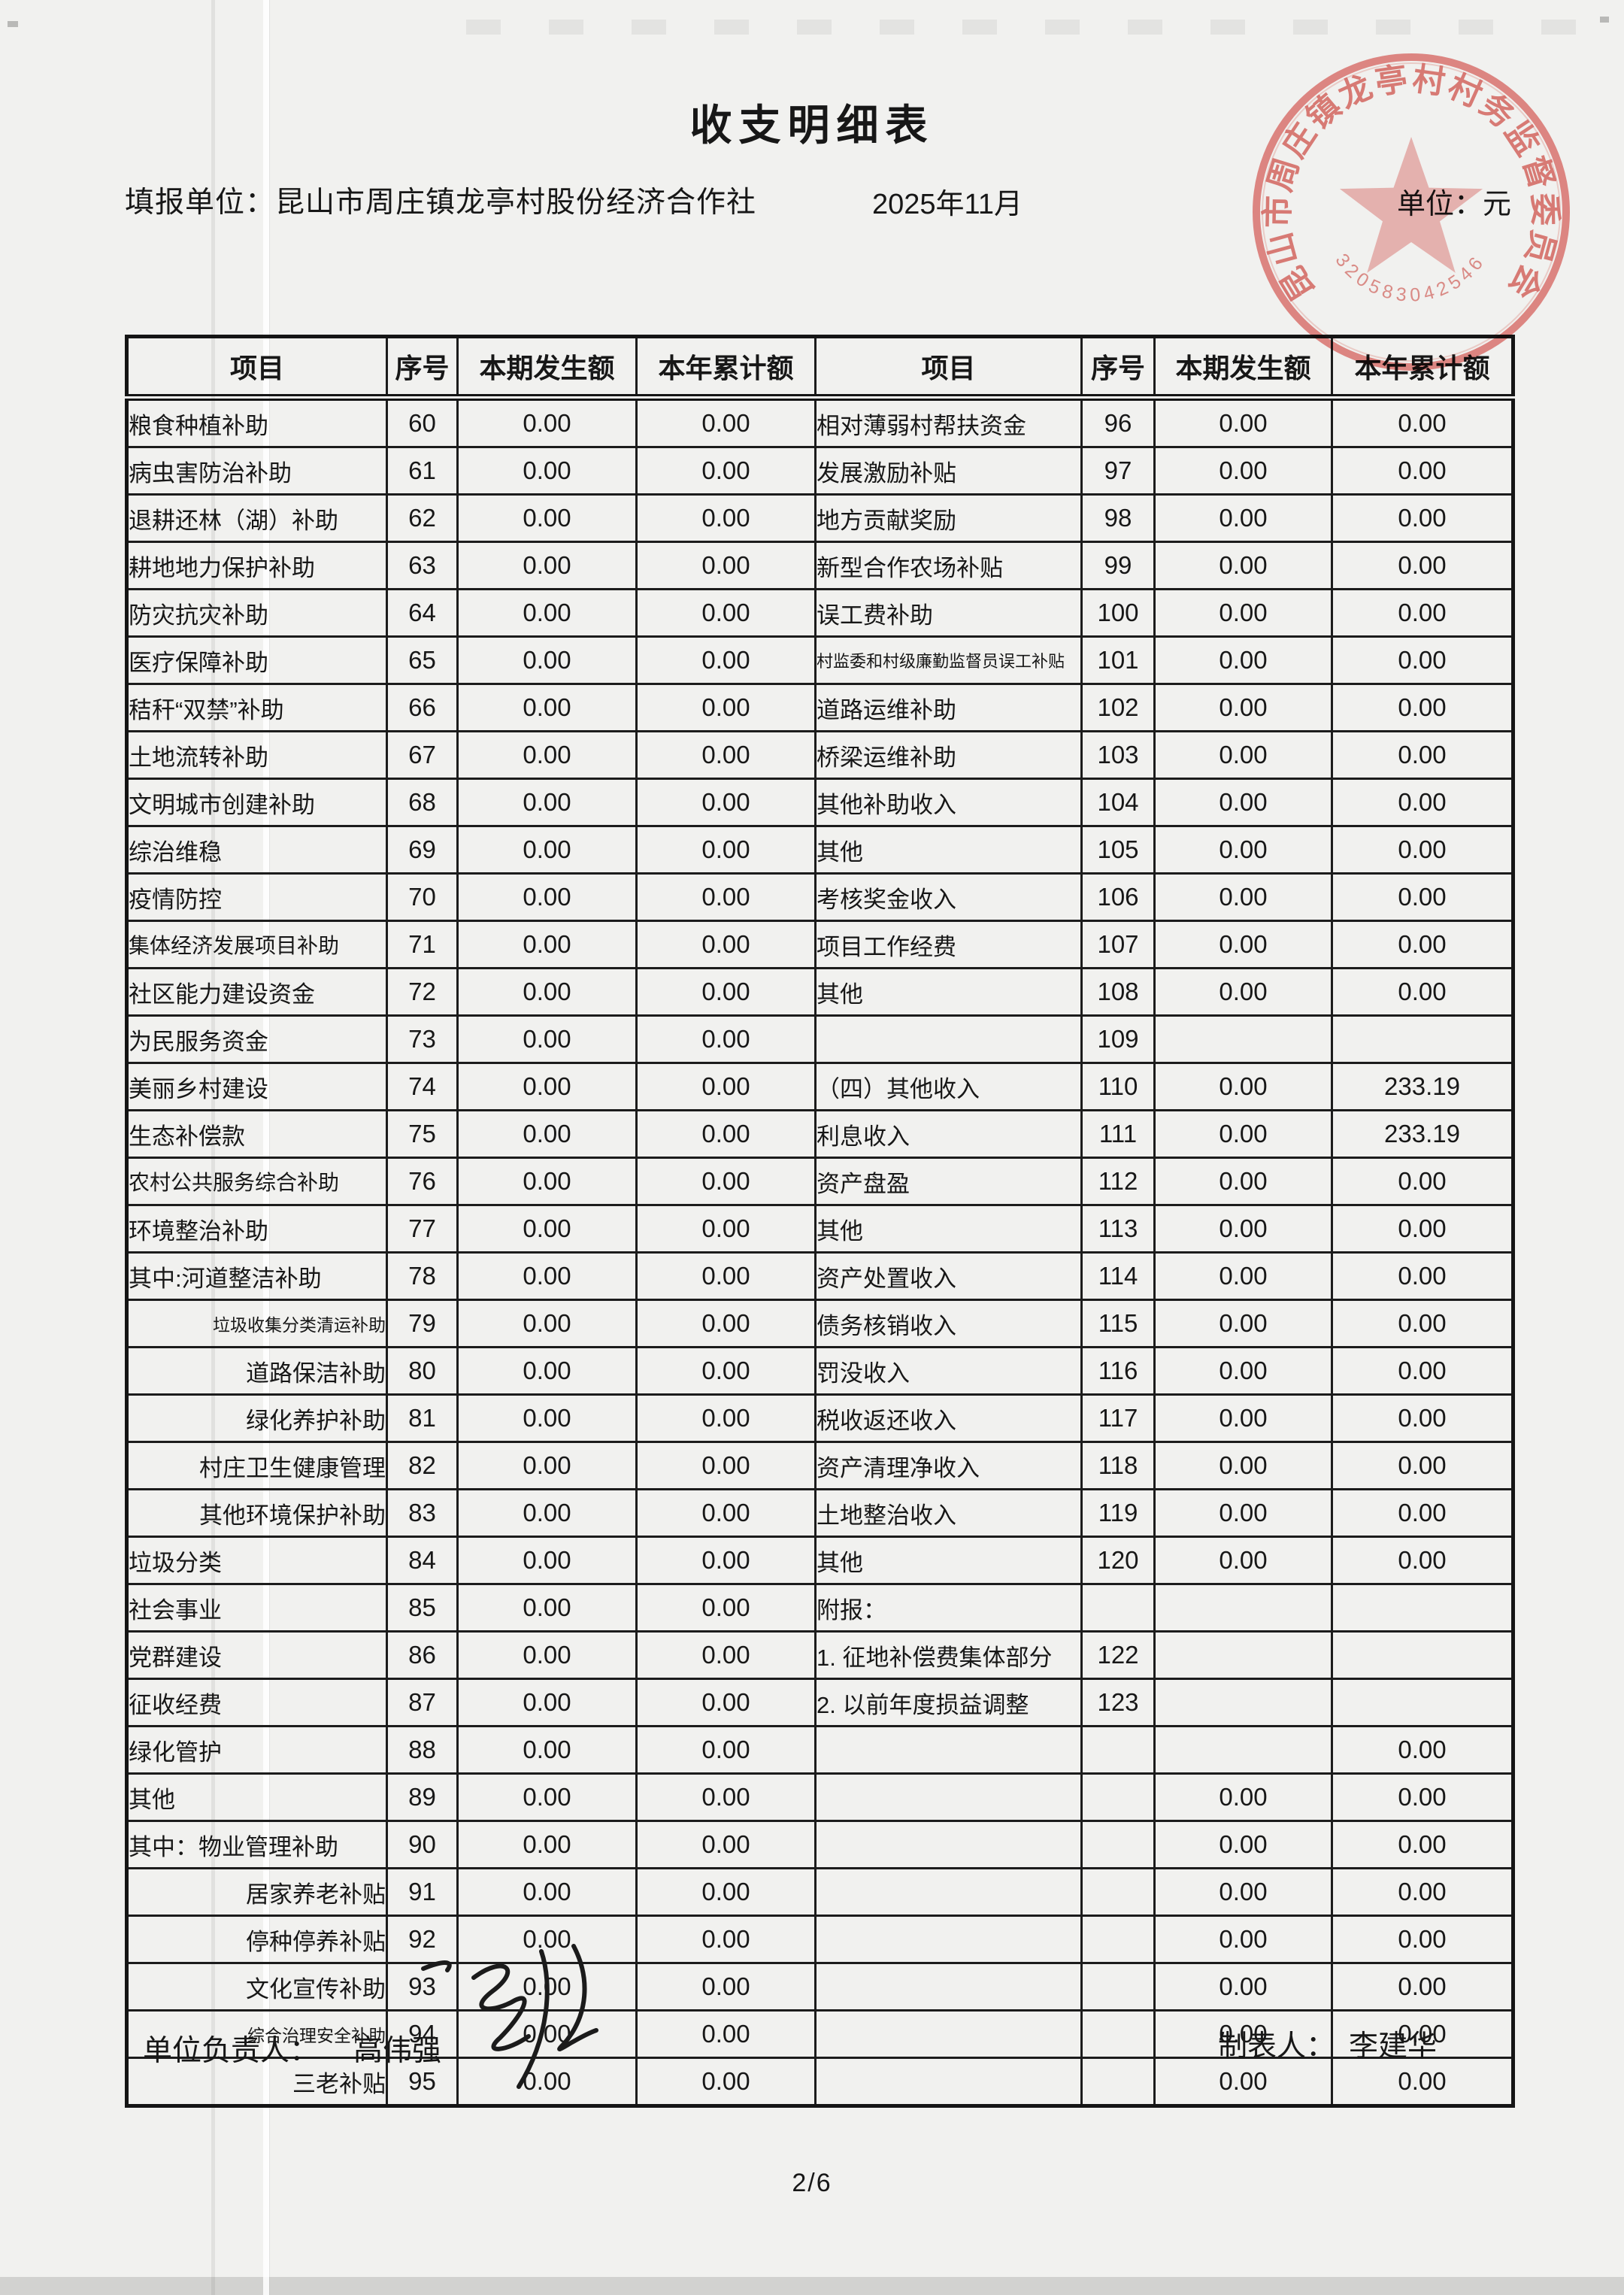  I want to click on item-cell-left: 粮食种植补助, so click(257, 422).